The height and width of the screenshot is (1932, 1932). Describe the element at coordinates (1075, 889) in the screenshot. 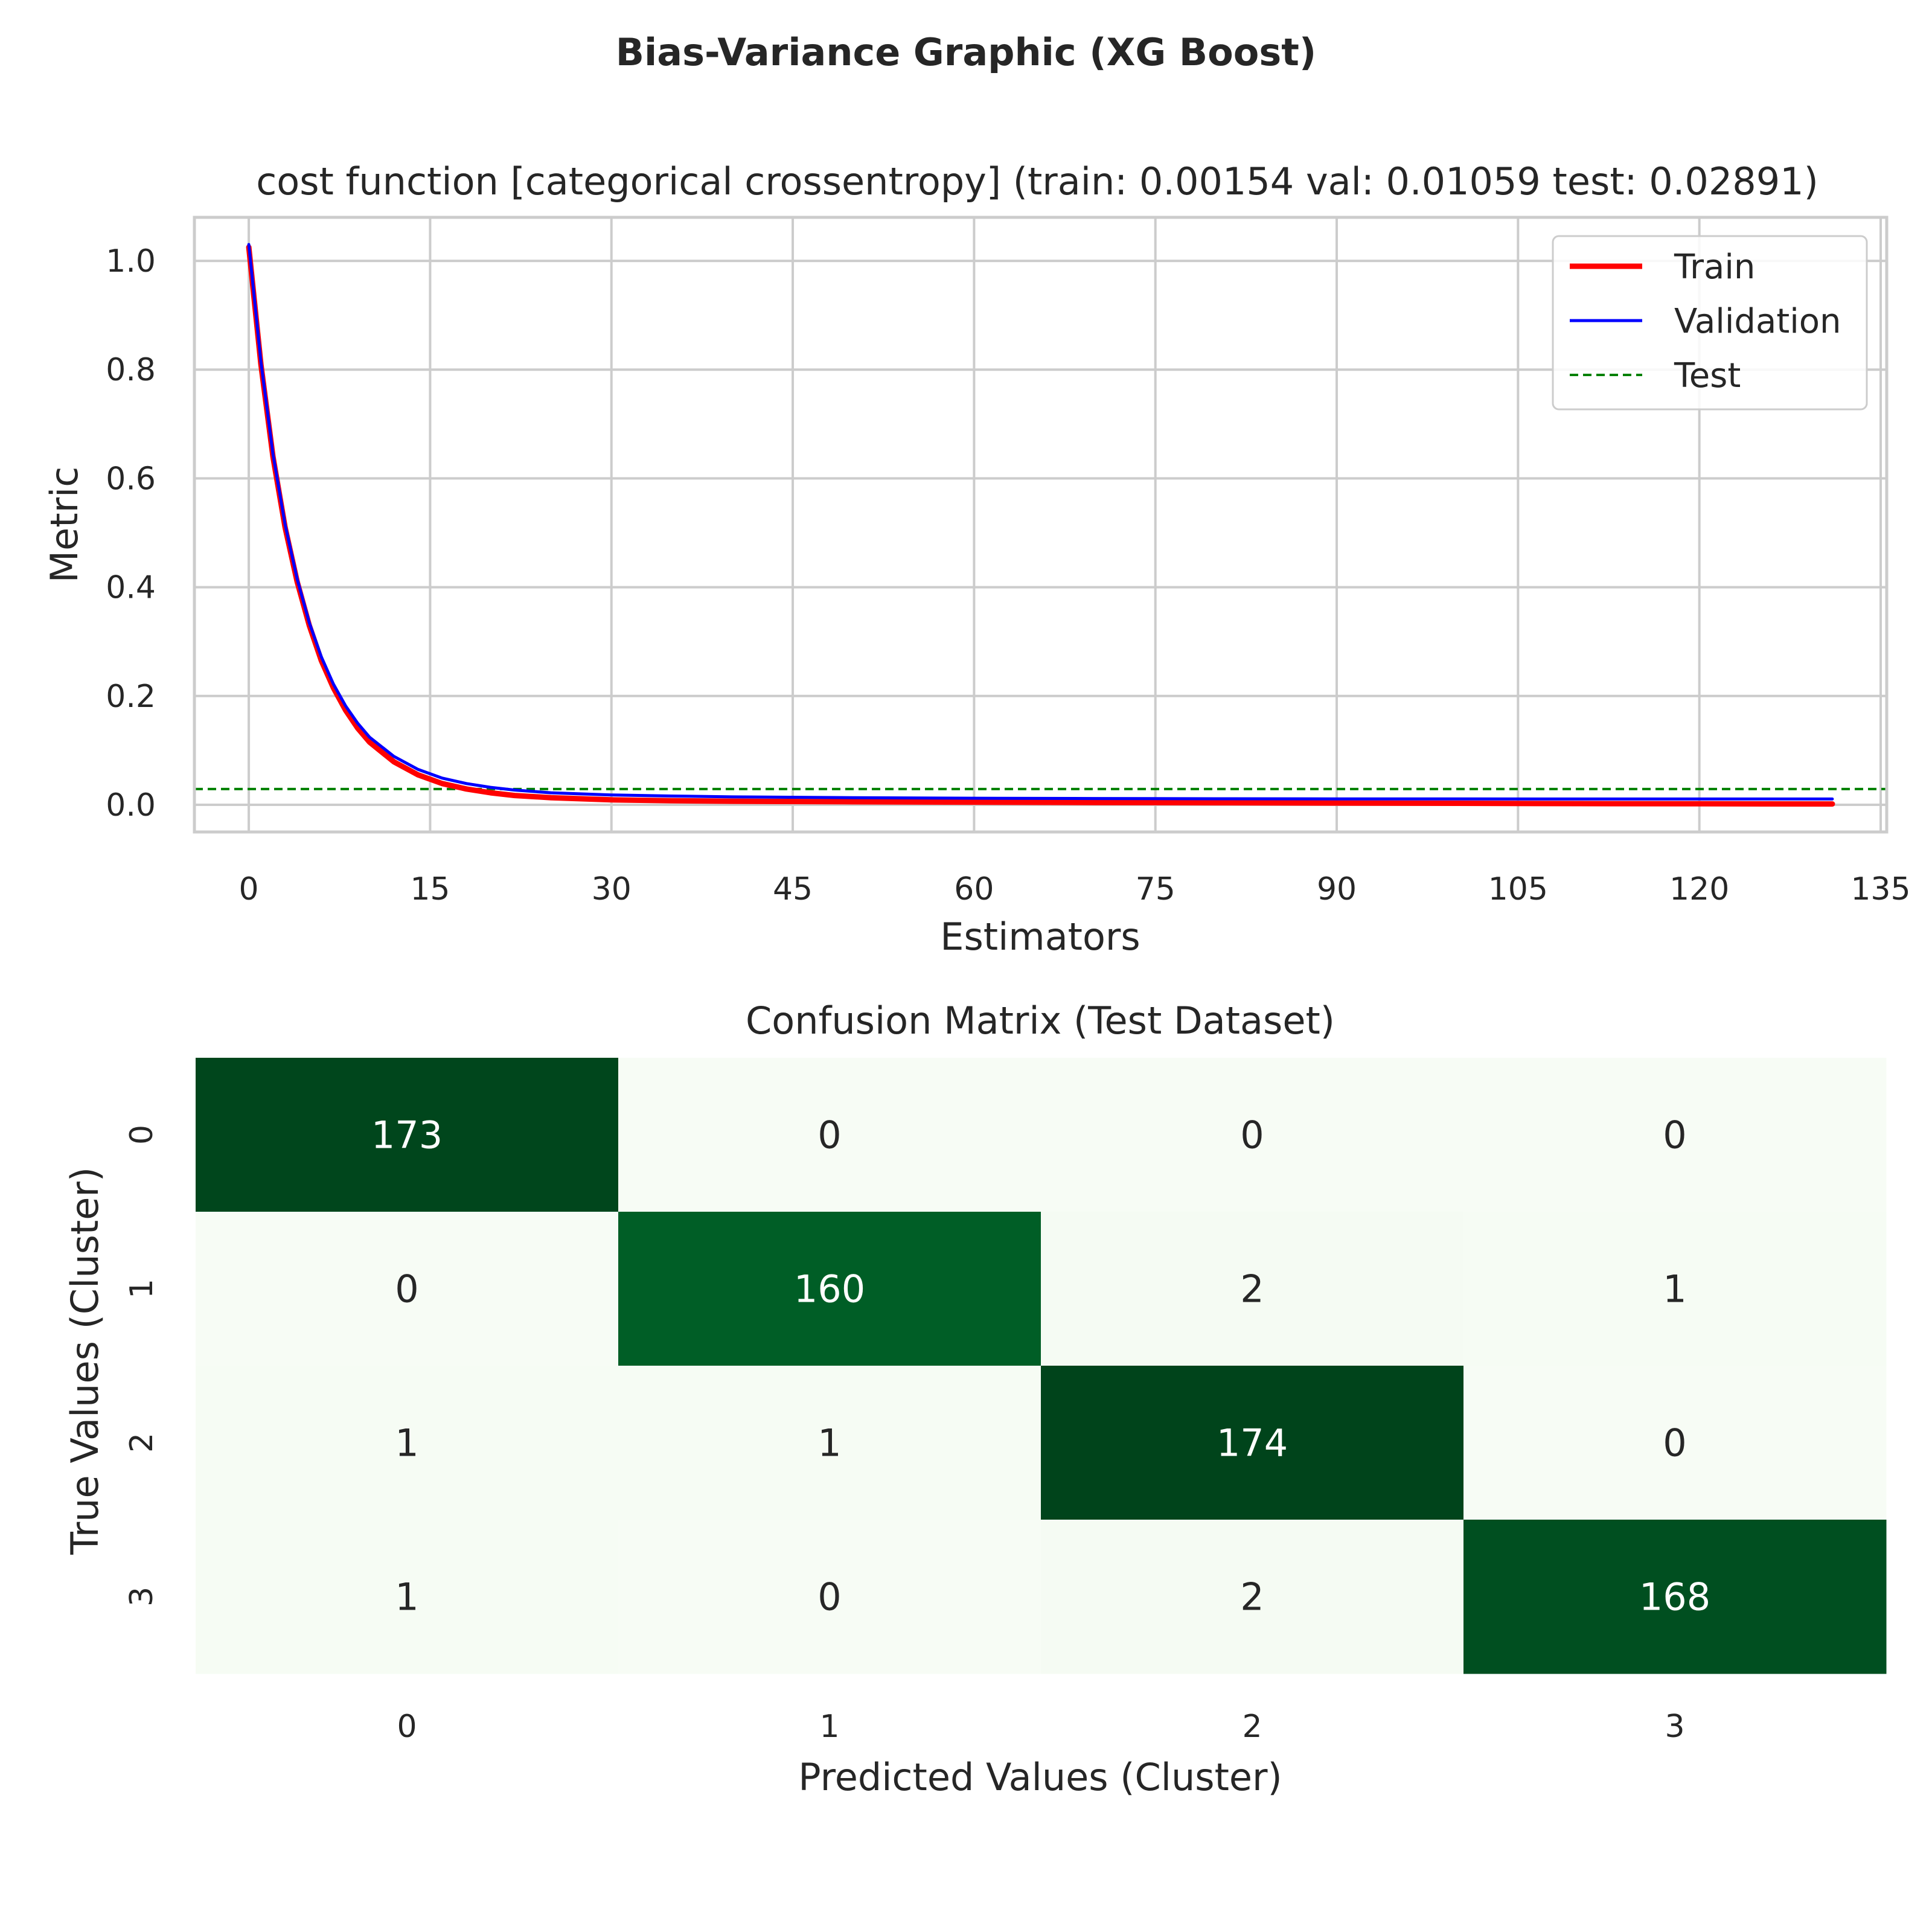

I see `x-tick-labels: 0 15 30 45 60 75 90 105 120 135` at that location.